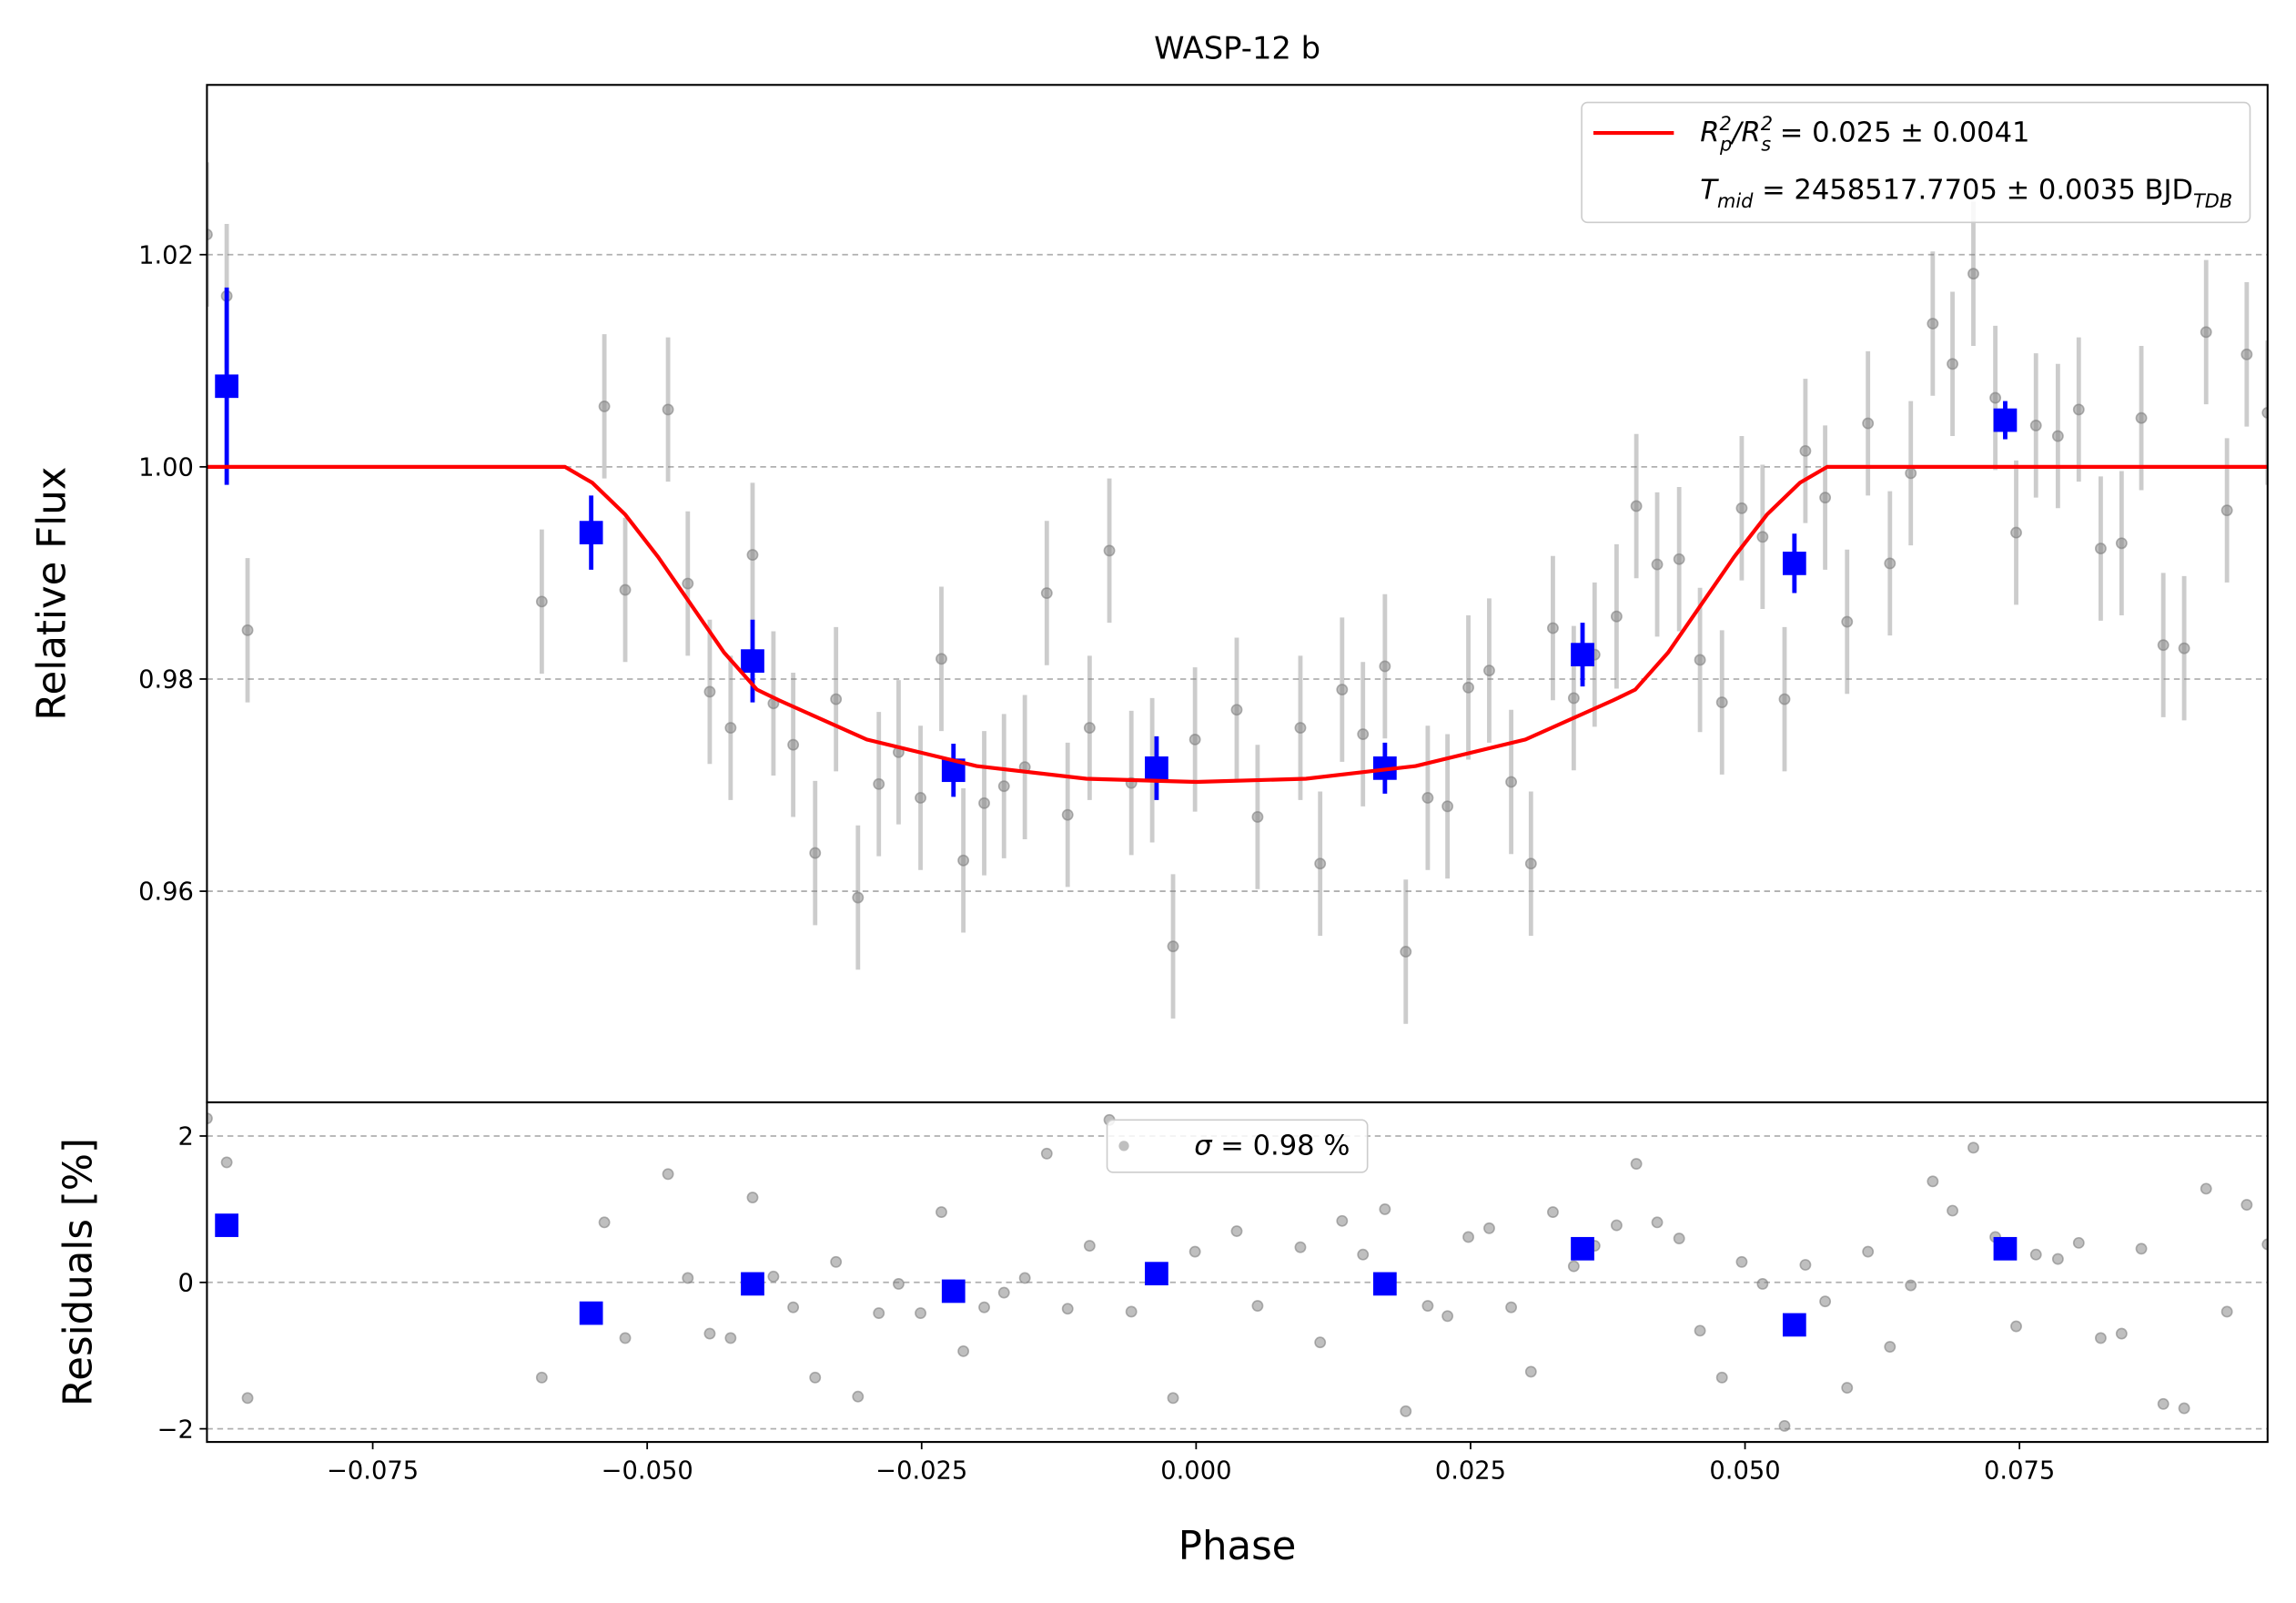 The width and height of the screenshot is (2296, 1603). I want to click on y-tick-label: 1.02, so click(166, 255).